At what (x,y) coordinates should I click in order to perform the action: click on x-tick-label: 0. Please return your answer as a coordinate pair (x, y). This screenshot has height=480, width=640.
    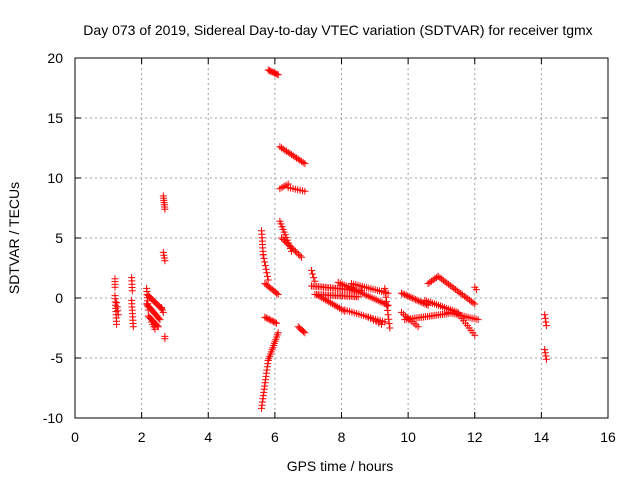
    Looking at the image, I should click on (75, 437).